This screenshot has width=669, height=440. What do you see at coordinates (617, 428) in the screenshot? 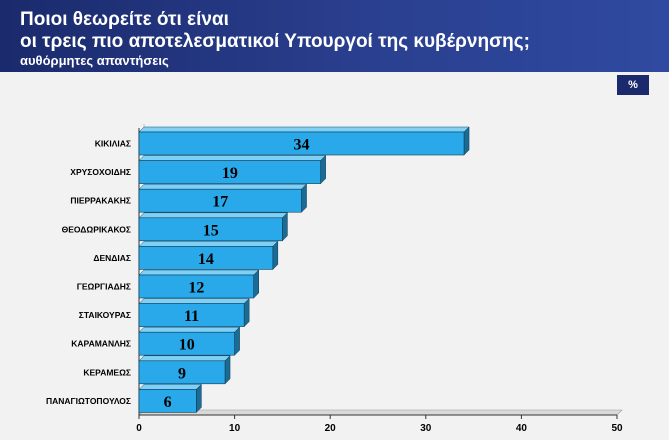
I see `x-tick-label: 50` at bounding box center [617, 428].